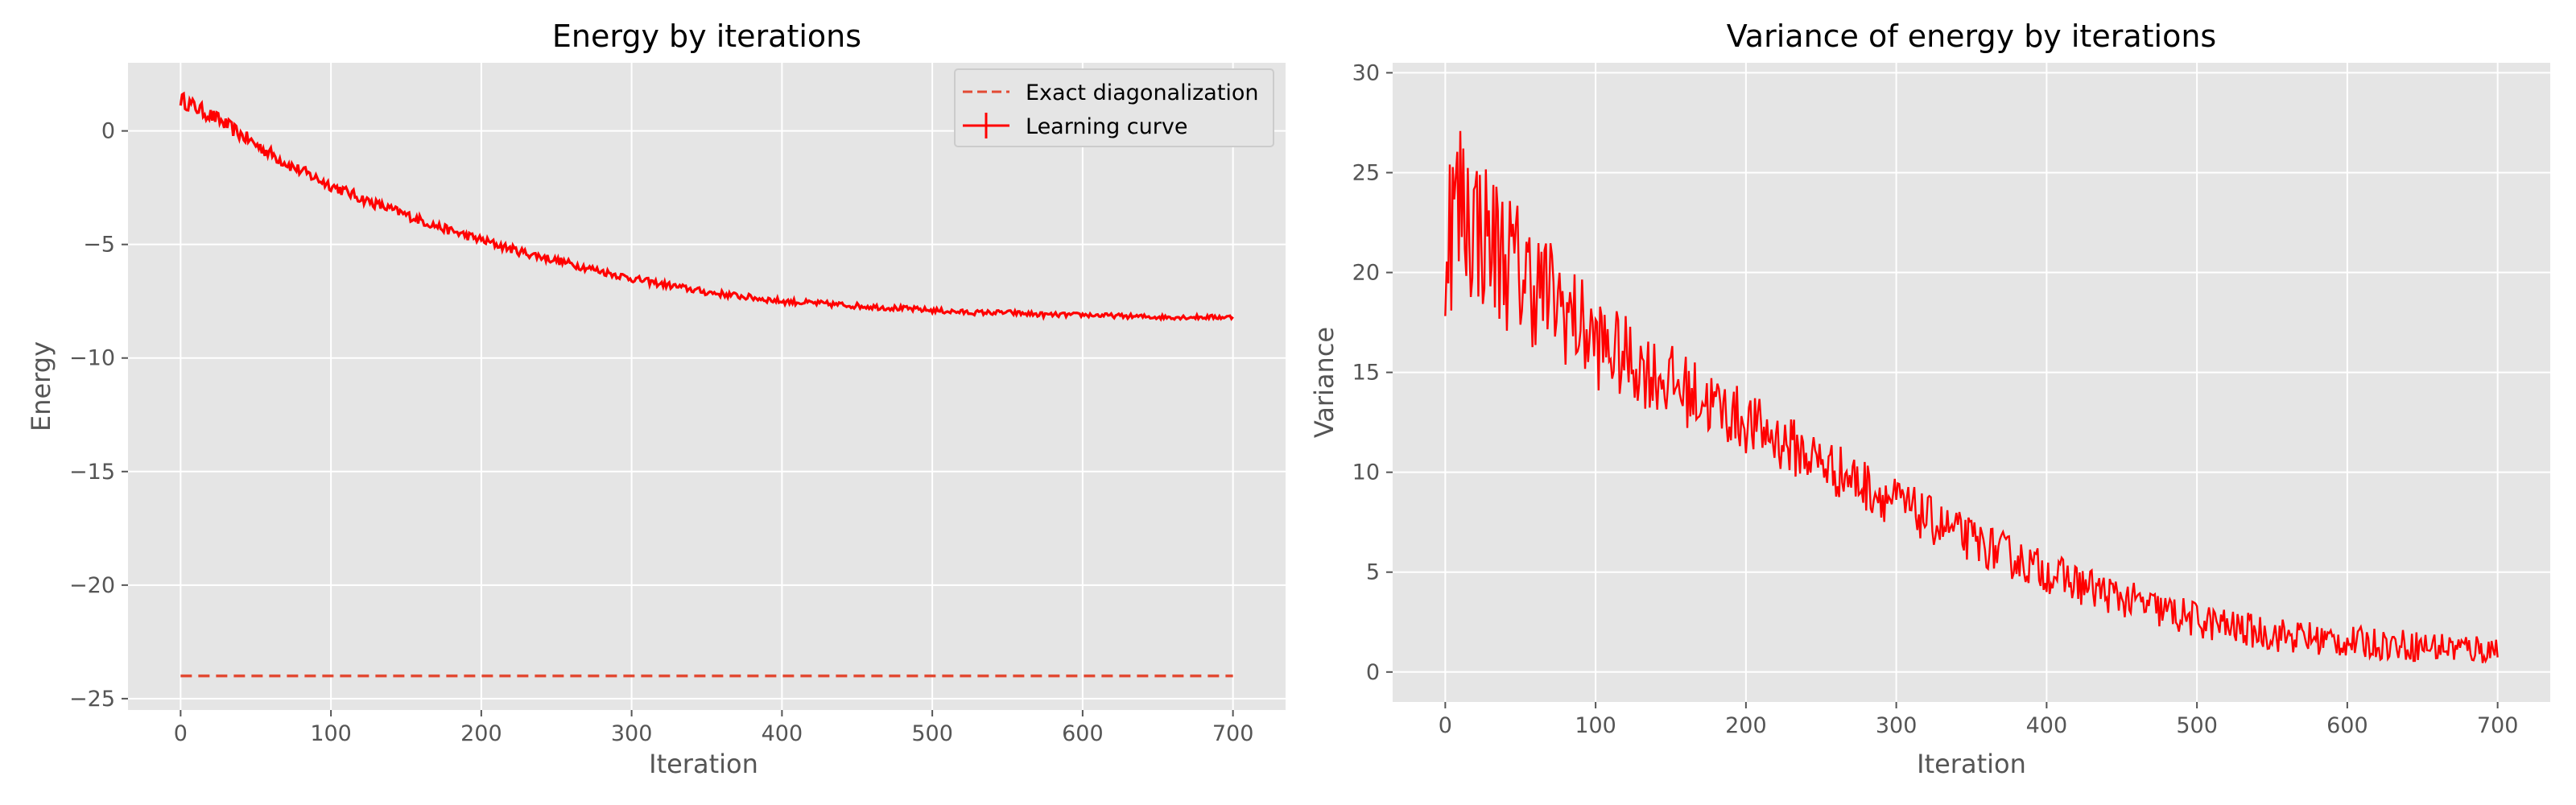 The width and height of the screenshot is (2576, 805). What do you see at coordinates (92, 358) in the screenshot?
I see `y-tick-label: −10` at bounding box center [92, 358].